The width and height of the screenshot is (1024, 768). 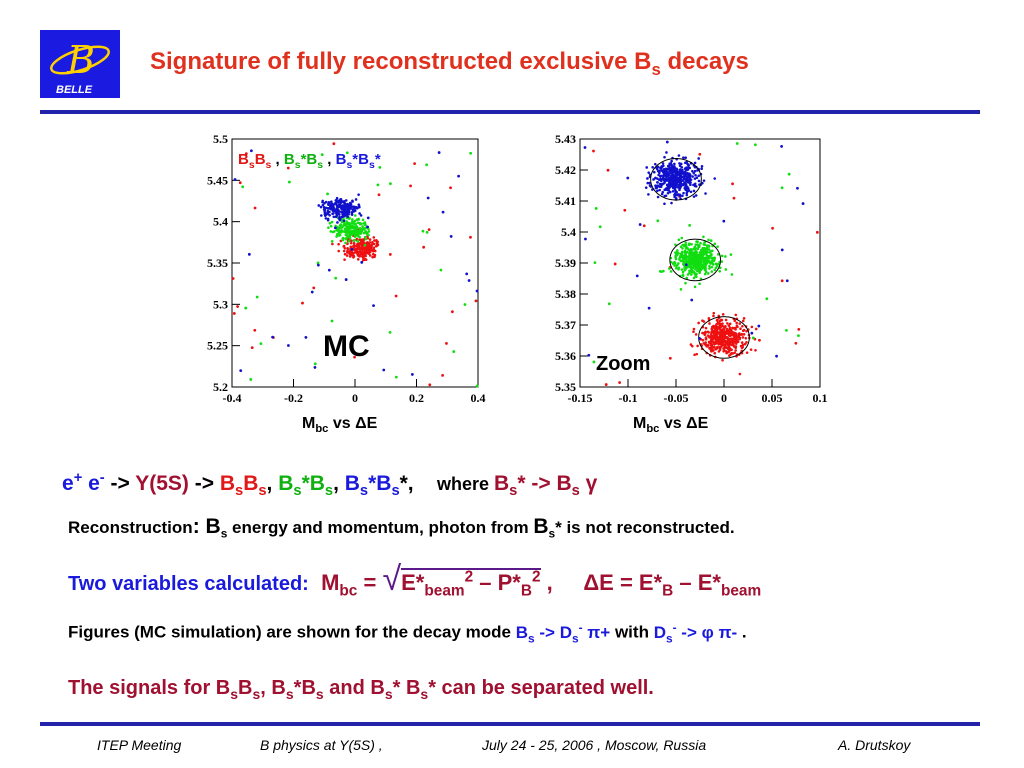 I want to click on x-tick-label: -0.4, so click(x=232, y=398).